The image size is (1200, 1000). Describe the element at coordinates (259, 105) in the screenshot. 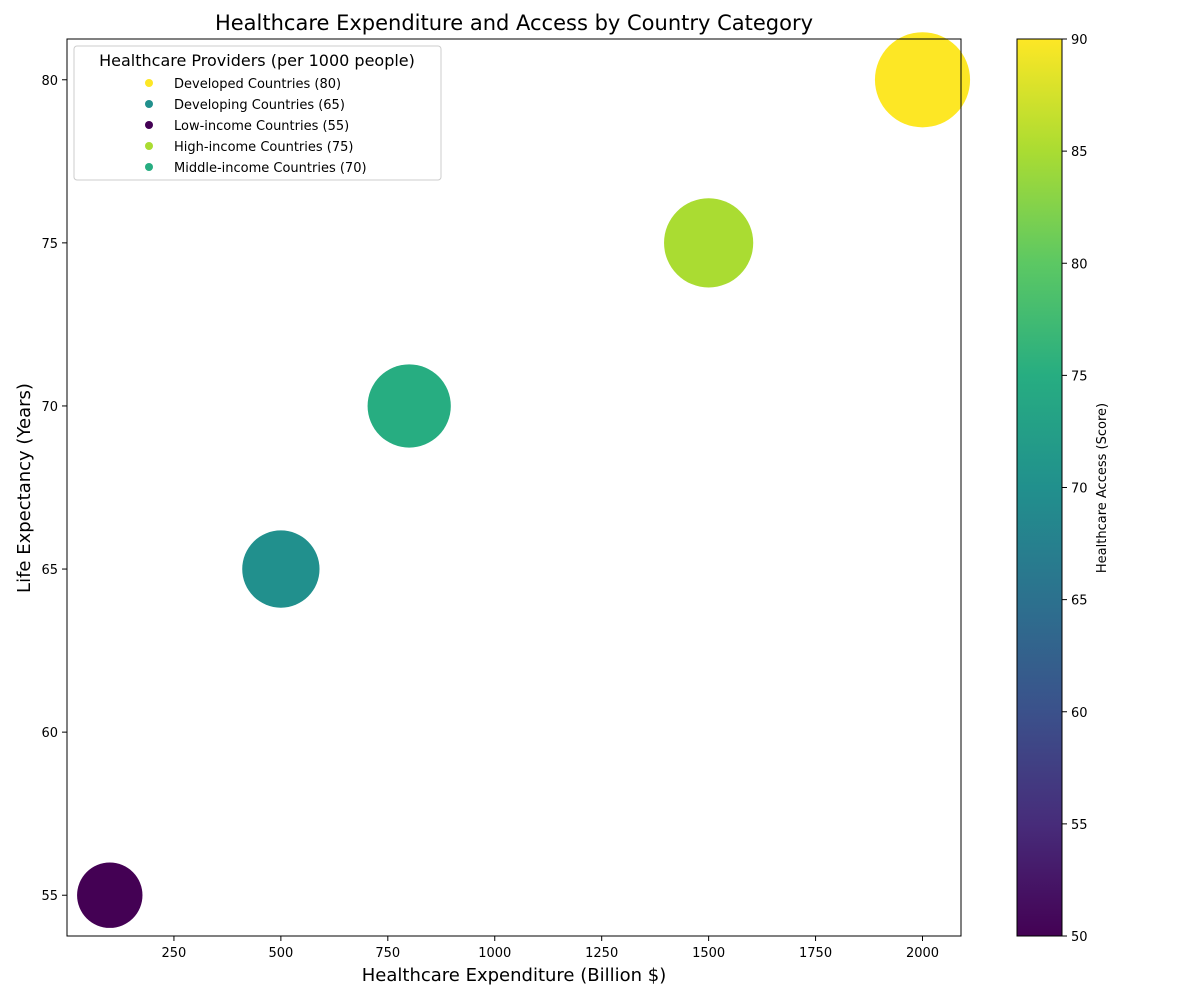

I see `legend-label: Developing Countries (65)` at that location.